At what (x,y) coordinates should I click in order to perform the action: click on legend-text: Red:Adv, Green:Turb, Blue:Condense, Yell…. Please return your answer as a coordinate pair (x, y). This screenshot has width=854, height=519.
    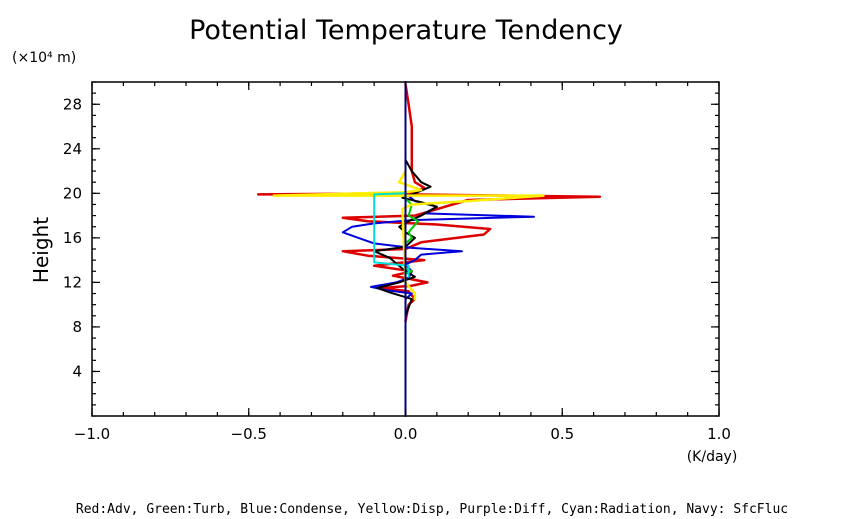
    Looking at the image, I should click on (432, 509).